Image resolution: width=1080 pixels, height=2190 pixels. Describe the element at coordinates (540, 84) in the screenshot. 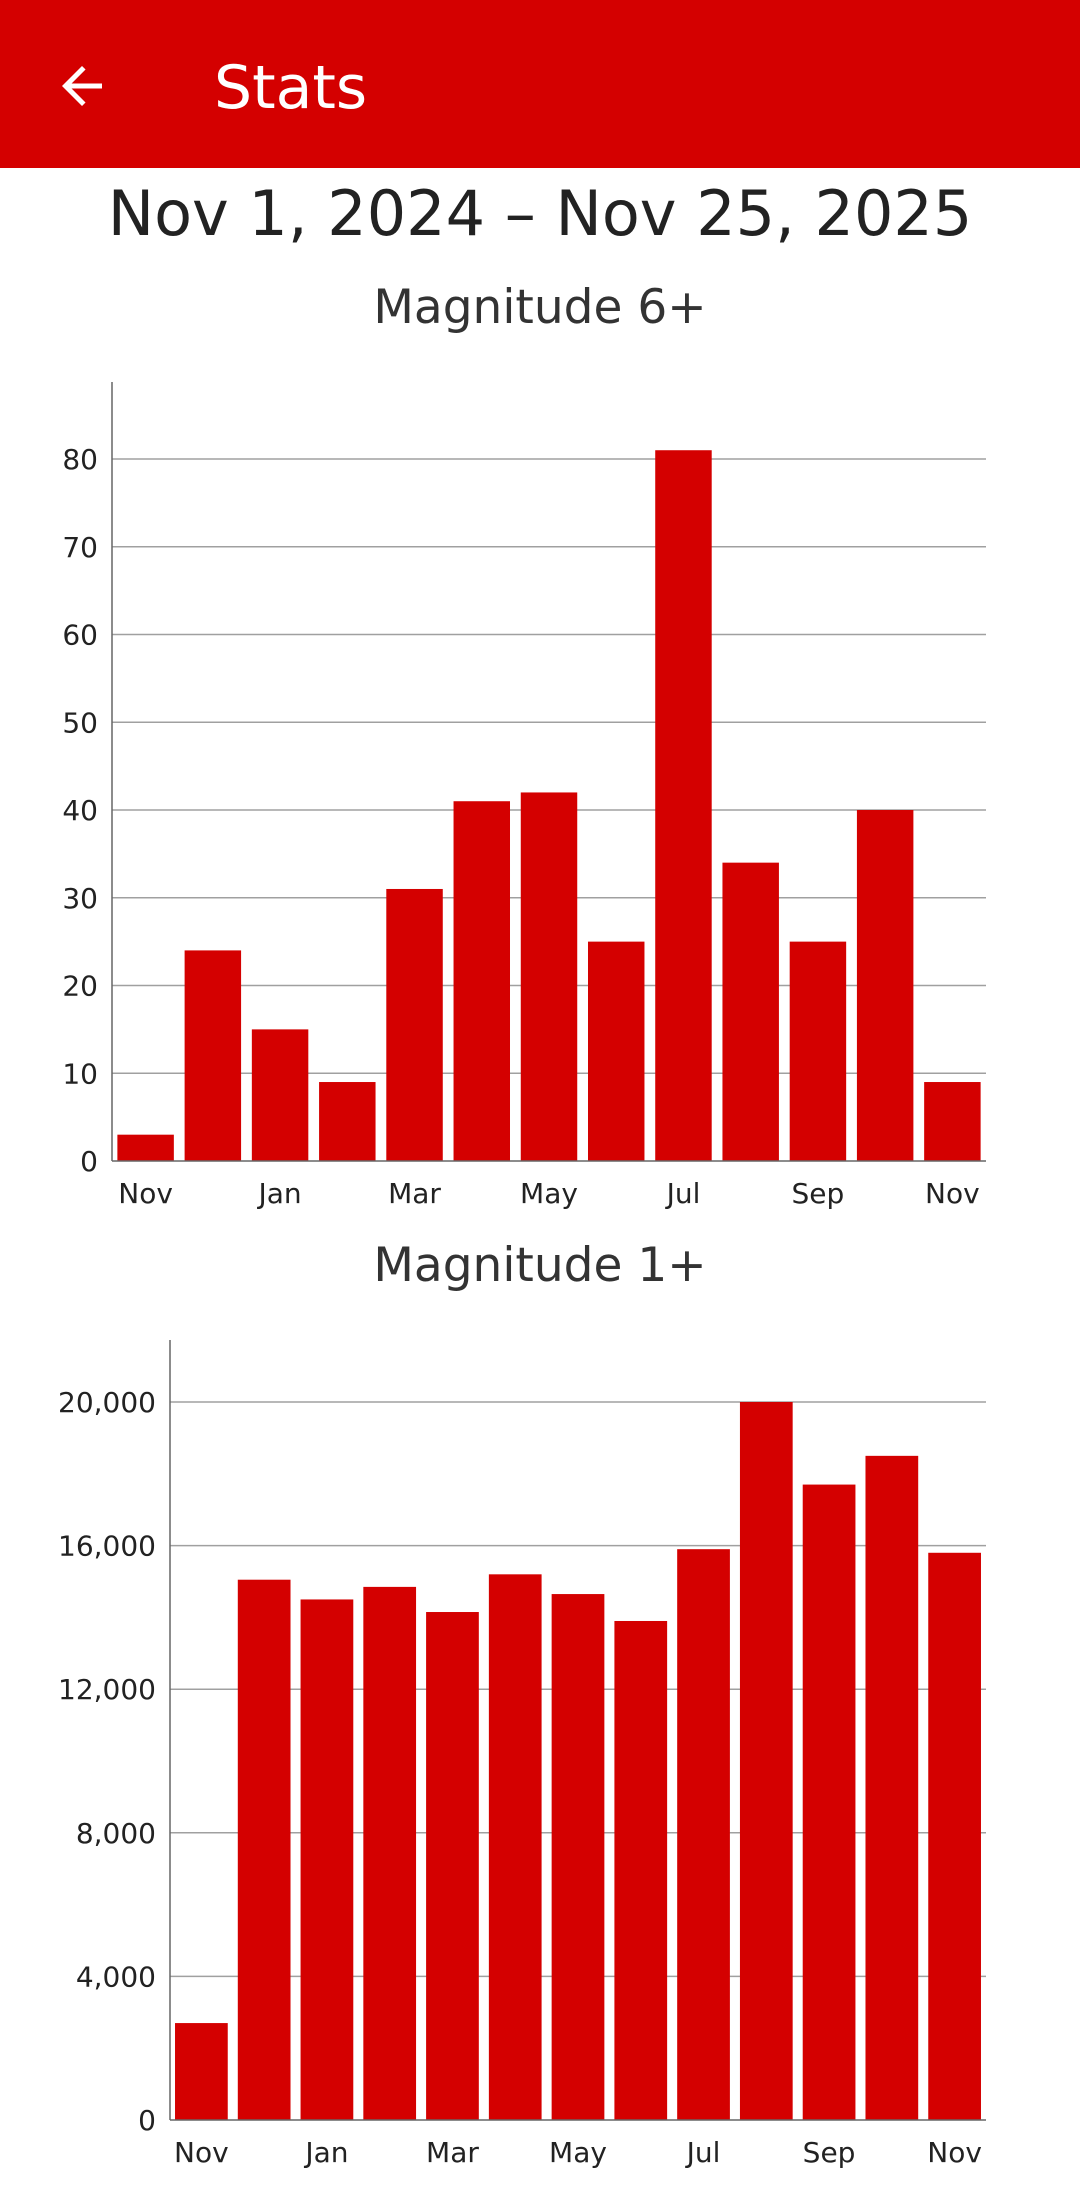

I see `app-bar: Stats` at that location.